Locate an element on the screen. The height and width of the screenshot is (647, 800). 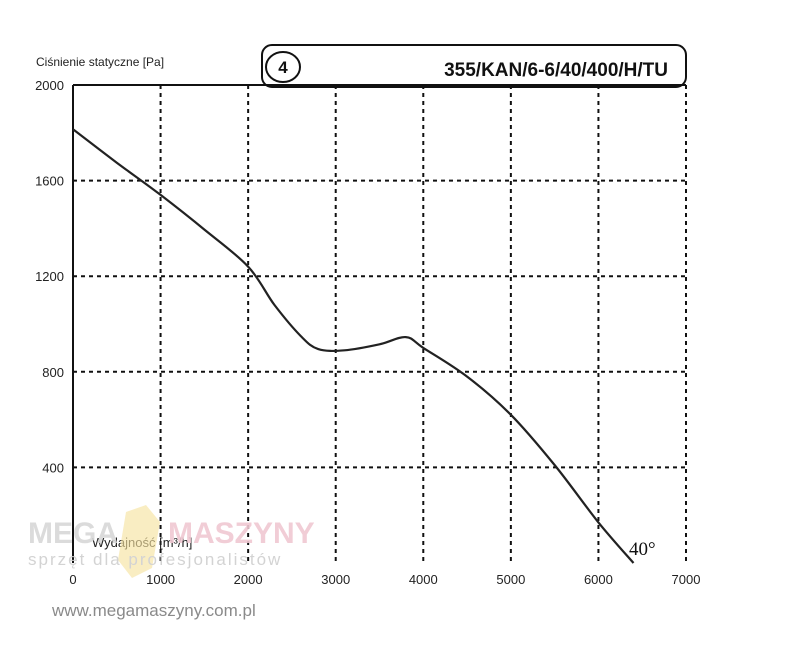
x-tick-label: 7000 is located at coordinates (686, 579).